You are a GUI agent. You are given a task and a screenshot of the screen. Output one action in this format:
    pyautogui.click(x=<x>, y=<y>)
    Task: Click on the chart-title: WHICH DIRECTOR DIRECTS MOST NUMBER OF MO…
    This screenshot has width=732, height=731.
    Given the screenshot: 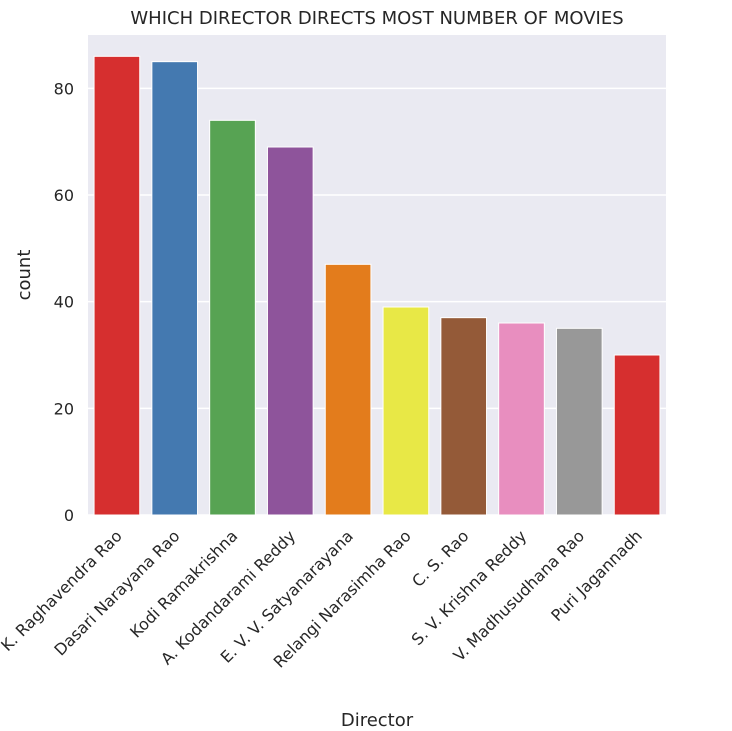 What is the action you would take?
    pyautogui.click(x=376, y=18)
    